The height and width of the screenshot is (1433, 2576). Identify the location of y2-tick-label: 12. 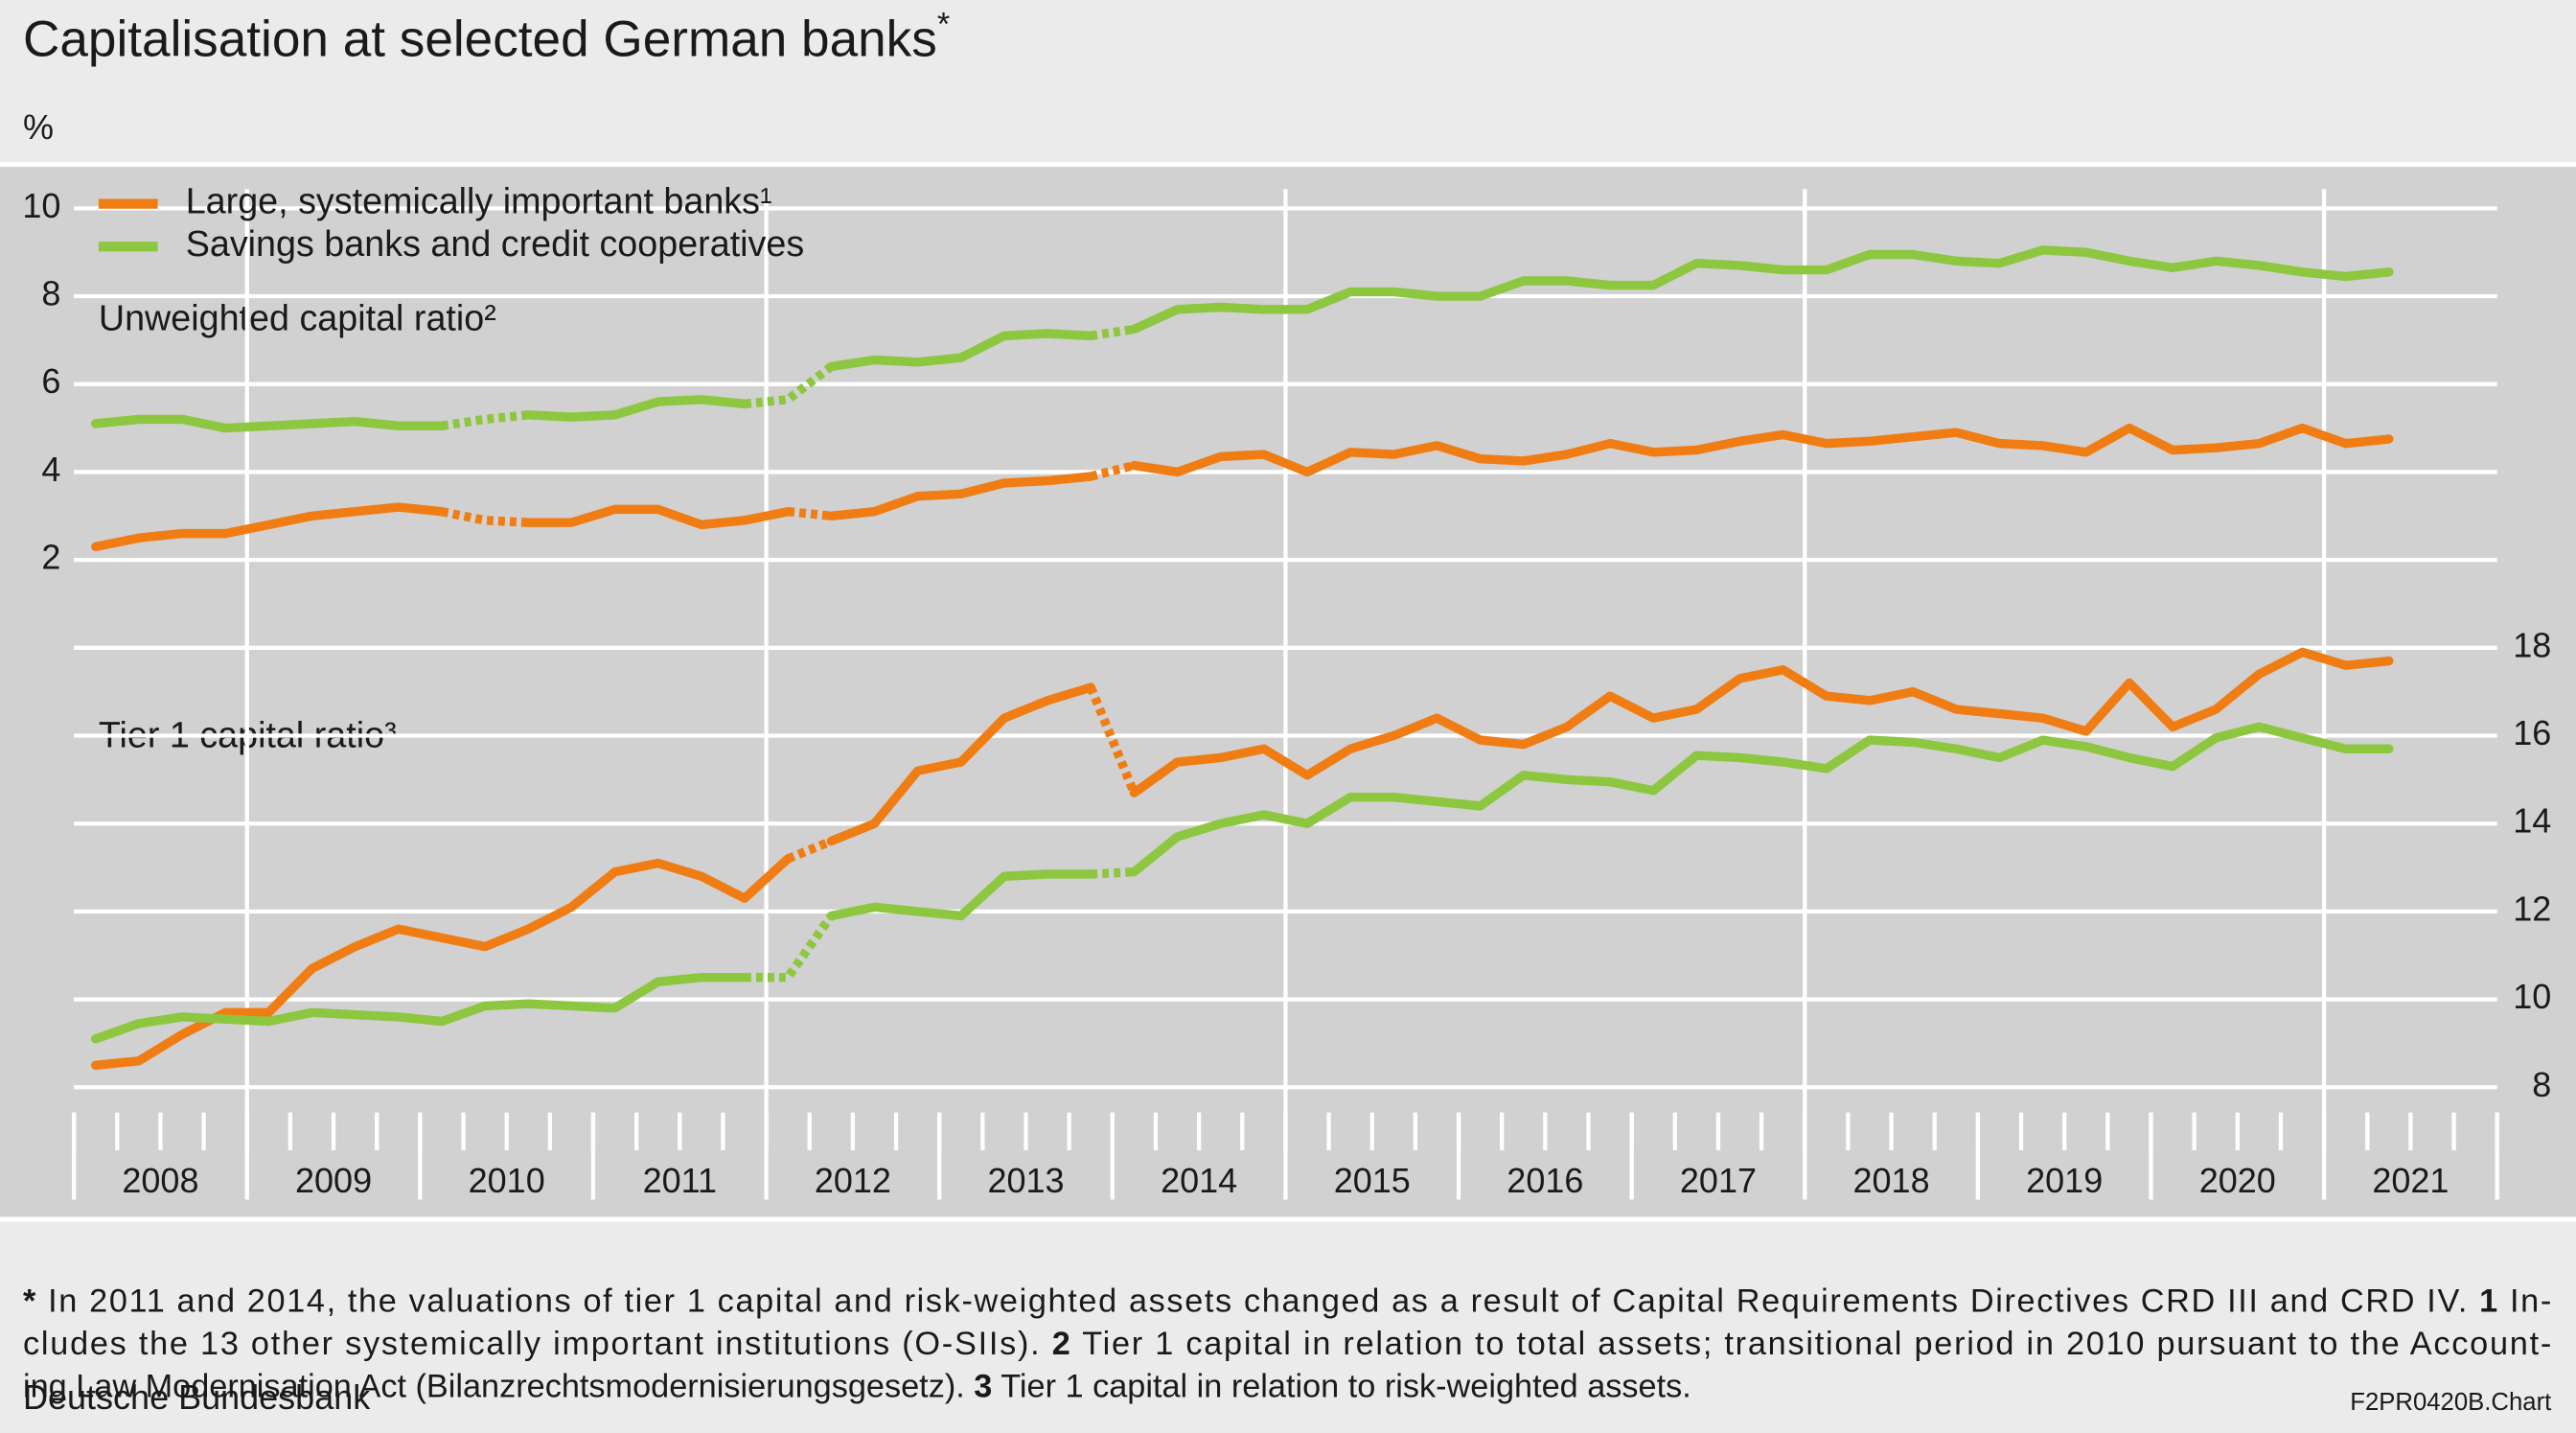
(2532, 909).